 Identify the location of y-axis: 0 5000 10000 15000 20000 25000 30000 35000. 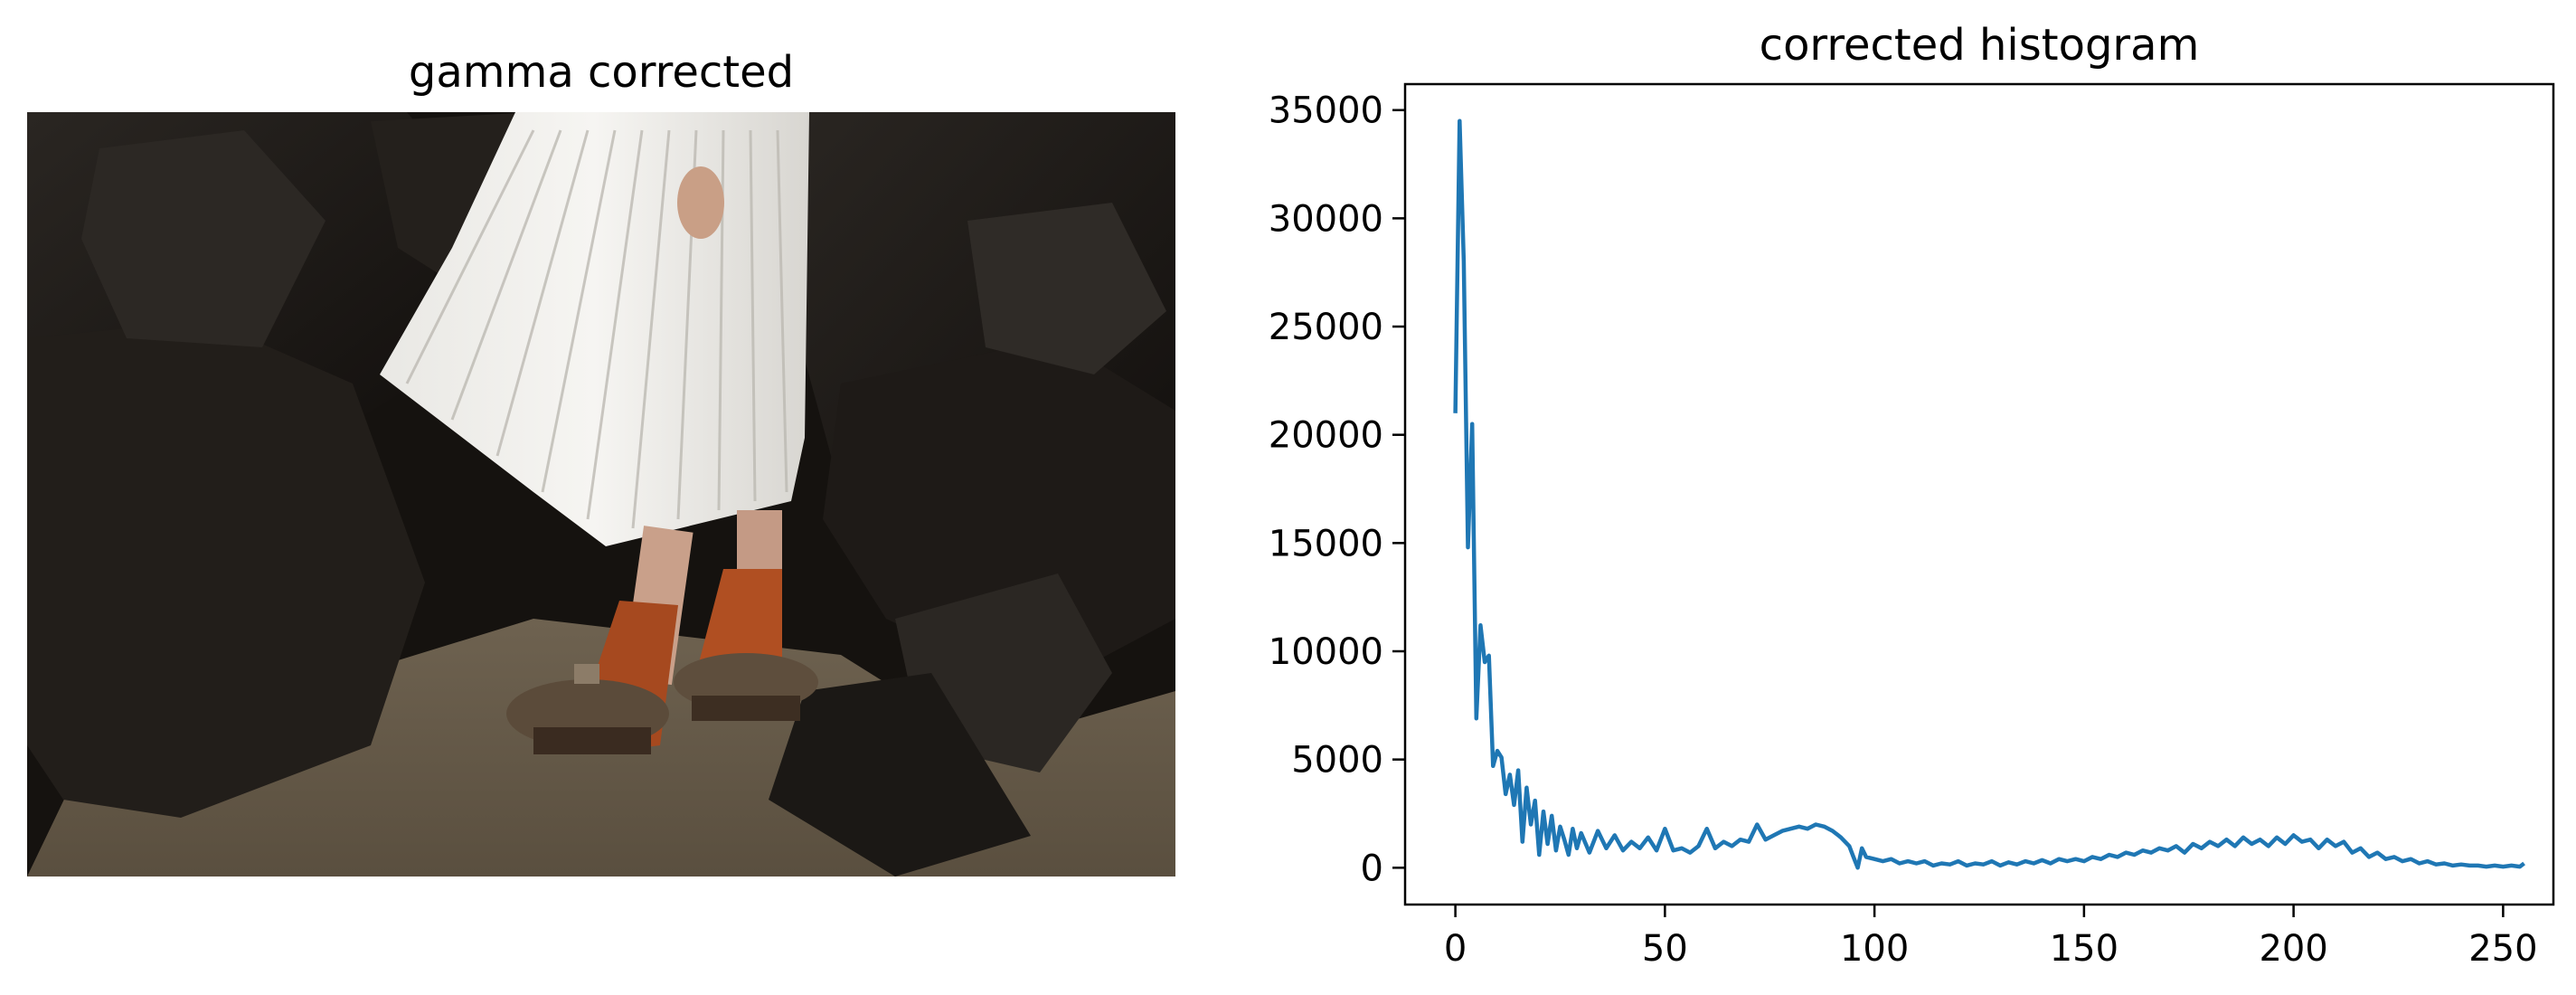
(1337, 489).